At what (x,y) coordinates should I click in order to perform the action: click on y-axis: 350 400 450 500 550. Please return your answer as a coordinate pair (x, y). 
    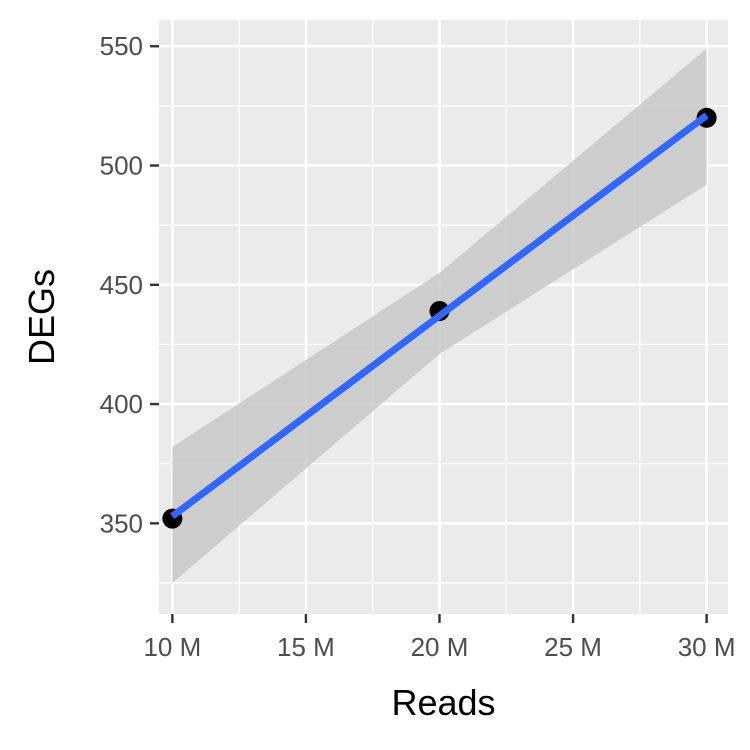
    Looking at the image, I should click on (129, 284).